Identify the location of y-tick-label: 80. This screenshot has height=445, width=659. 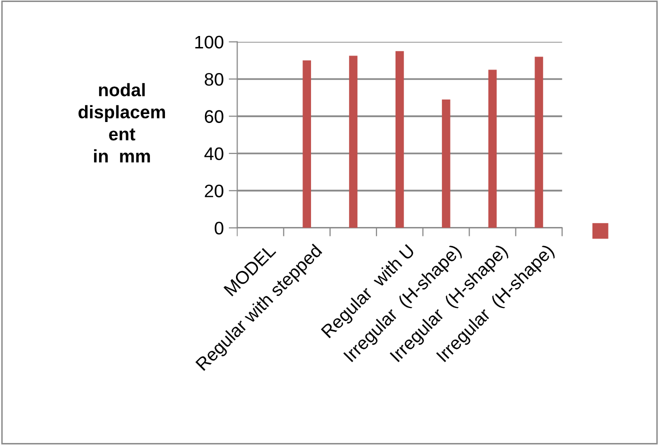
(214, 79).